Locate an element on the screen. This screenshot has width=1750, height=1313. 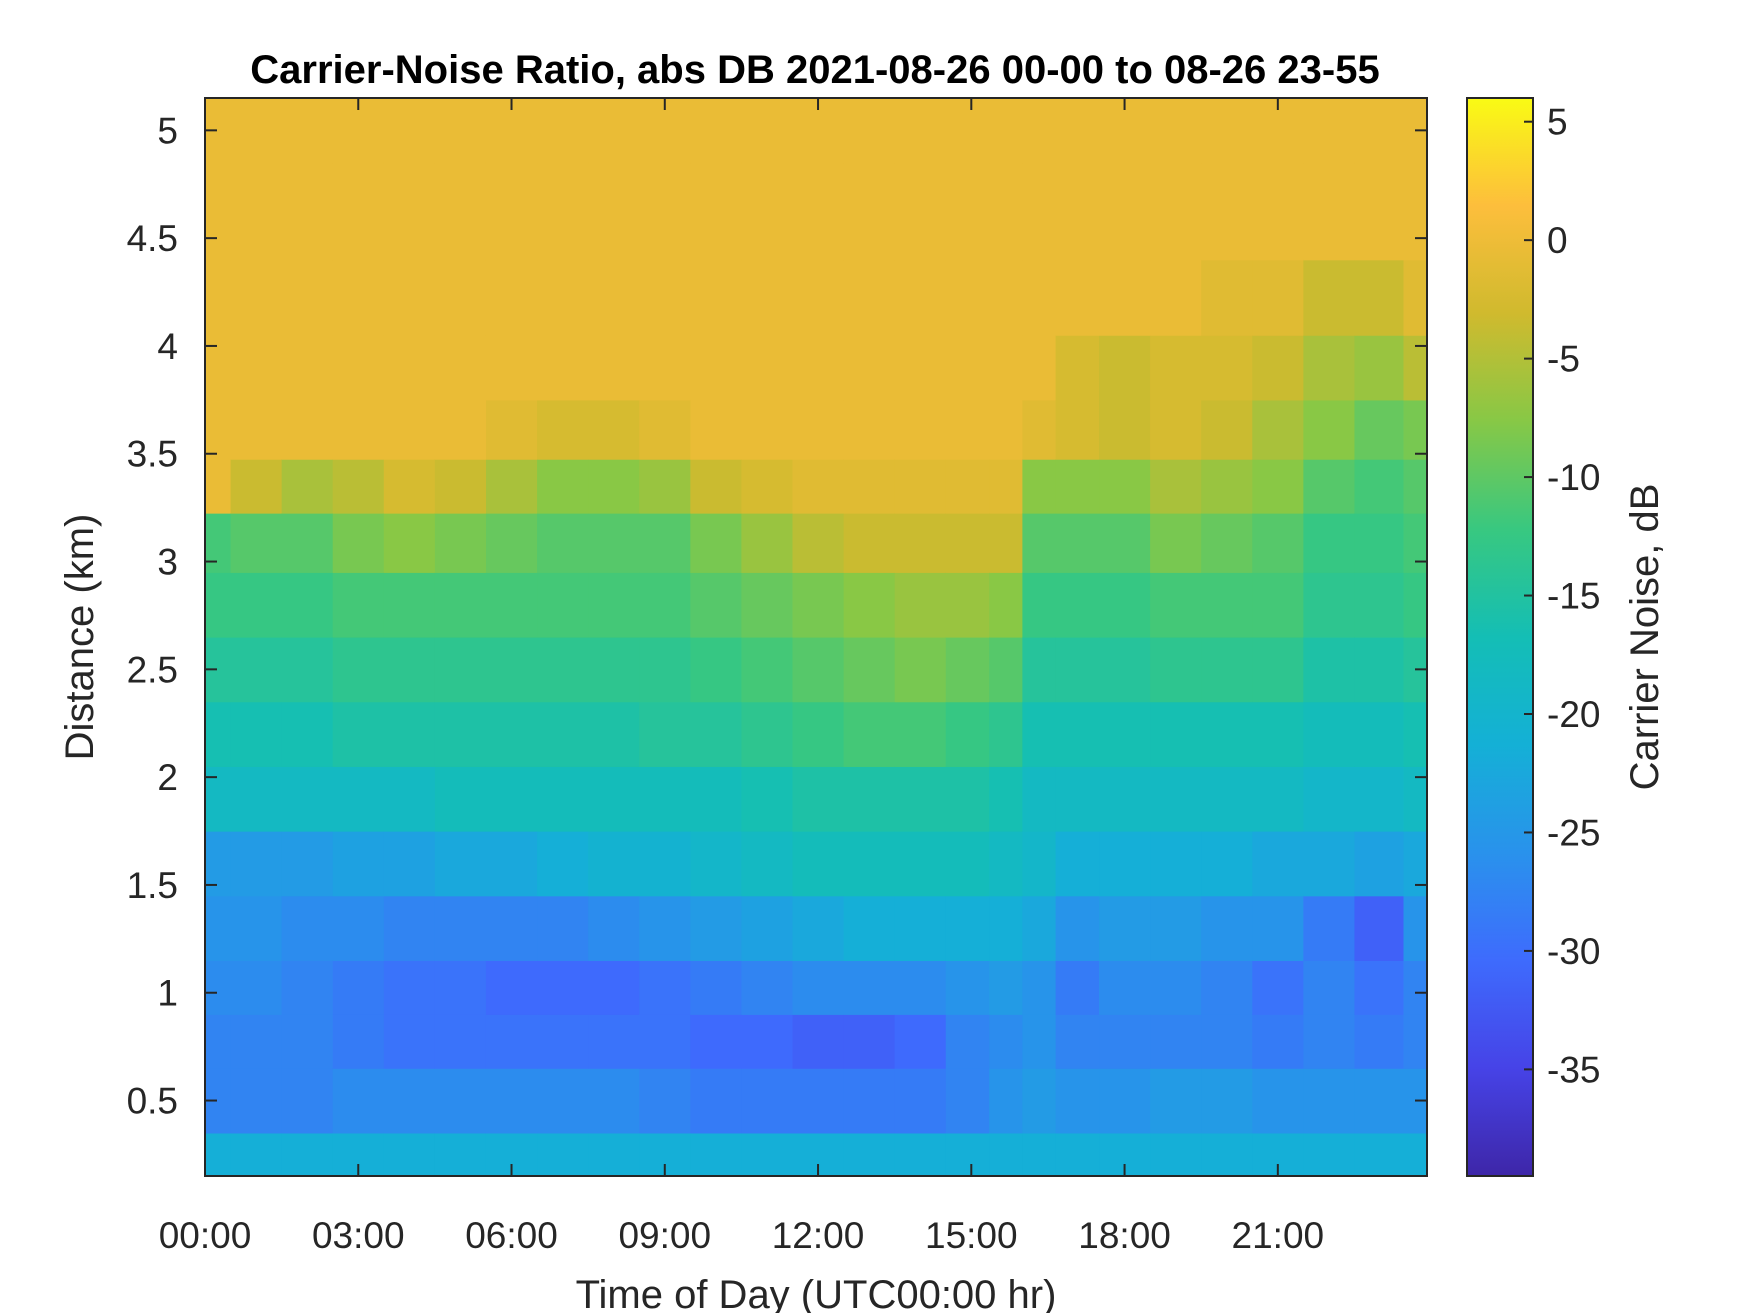
x-tick-label: 03:00 is located at coordinates (358, 1235).